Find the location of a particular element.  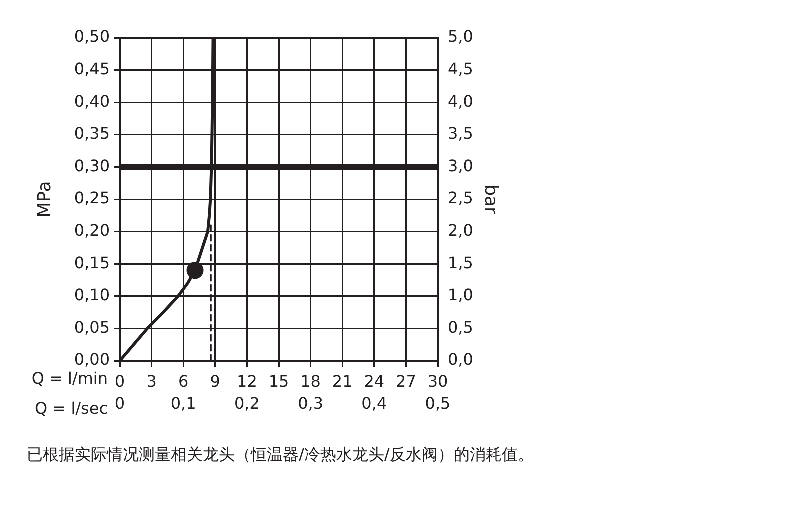

x-tick-label: 27 is located at coordinates (406, 381).